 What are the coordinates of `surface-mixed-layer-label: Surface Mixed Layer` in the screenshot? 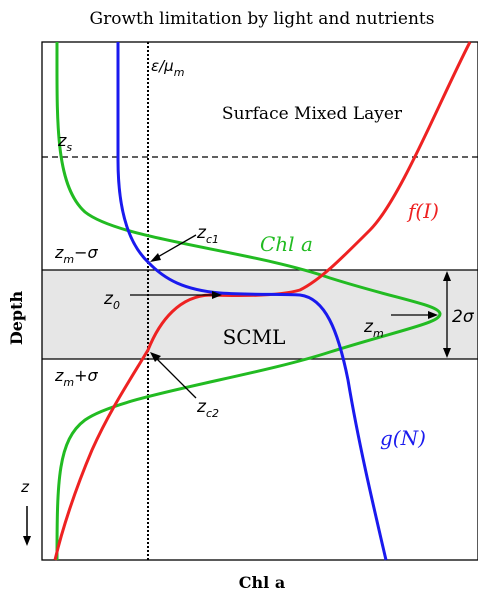 It's located at (312, 114).